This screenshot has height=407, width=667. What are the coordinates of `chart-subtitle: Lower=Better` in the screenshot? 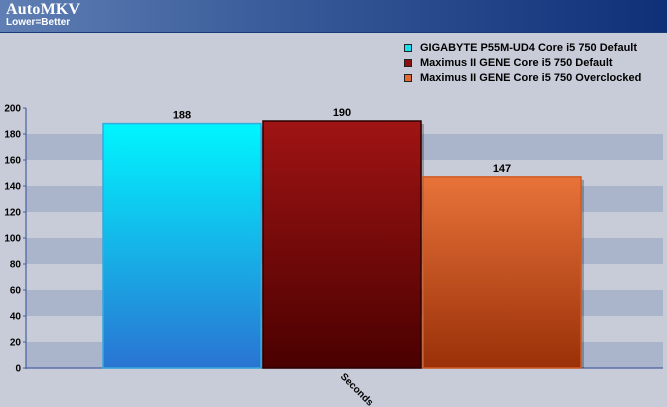 It's located at (38, 22).